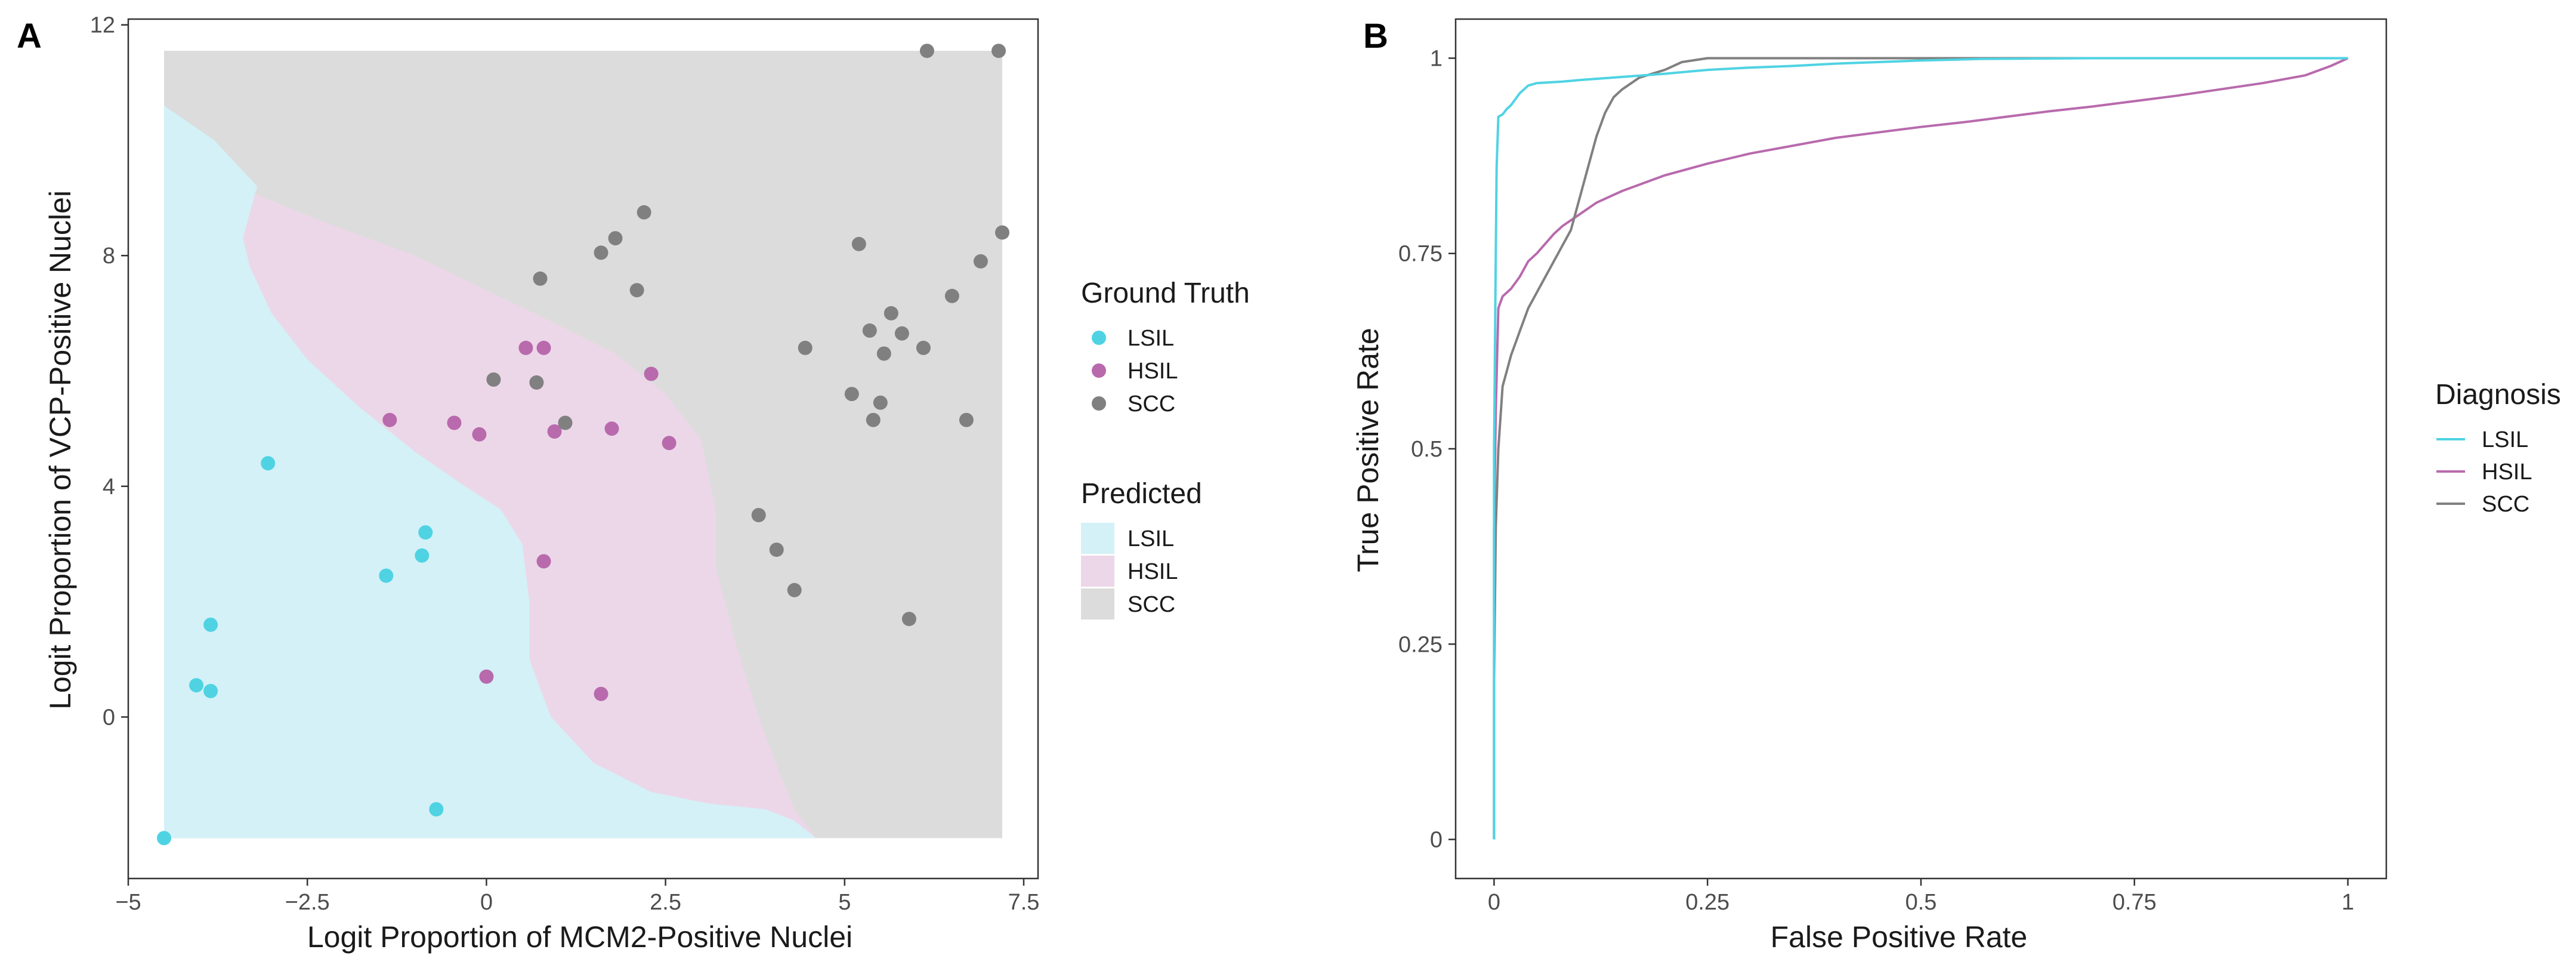  What do you see at coordinates (109, 371) in the screenshot?
I see `y-axis-ticks: 0 4 8 12` at bounding box center [109, 371].